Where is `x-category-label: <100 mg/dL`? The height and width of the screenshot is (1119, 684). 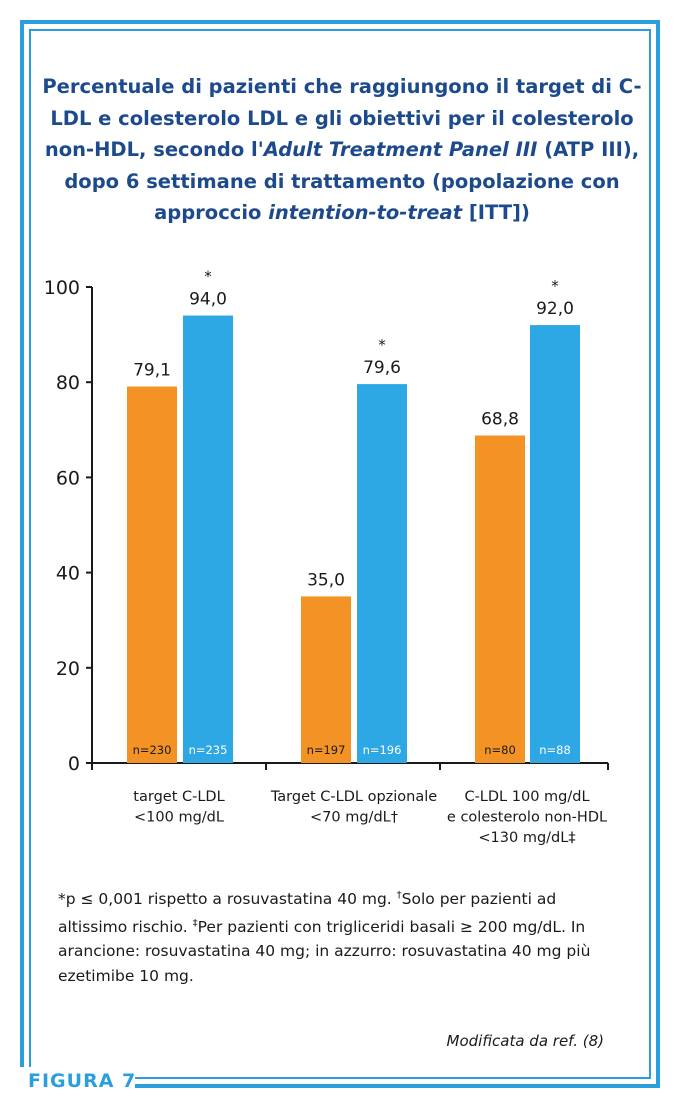
x-category-label: <100 mg/dL is located at coordinates (179, 818).